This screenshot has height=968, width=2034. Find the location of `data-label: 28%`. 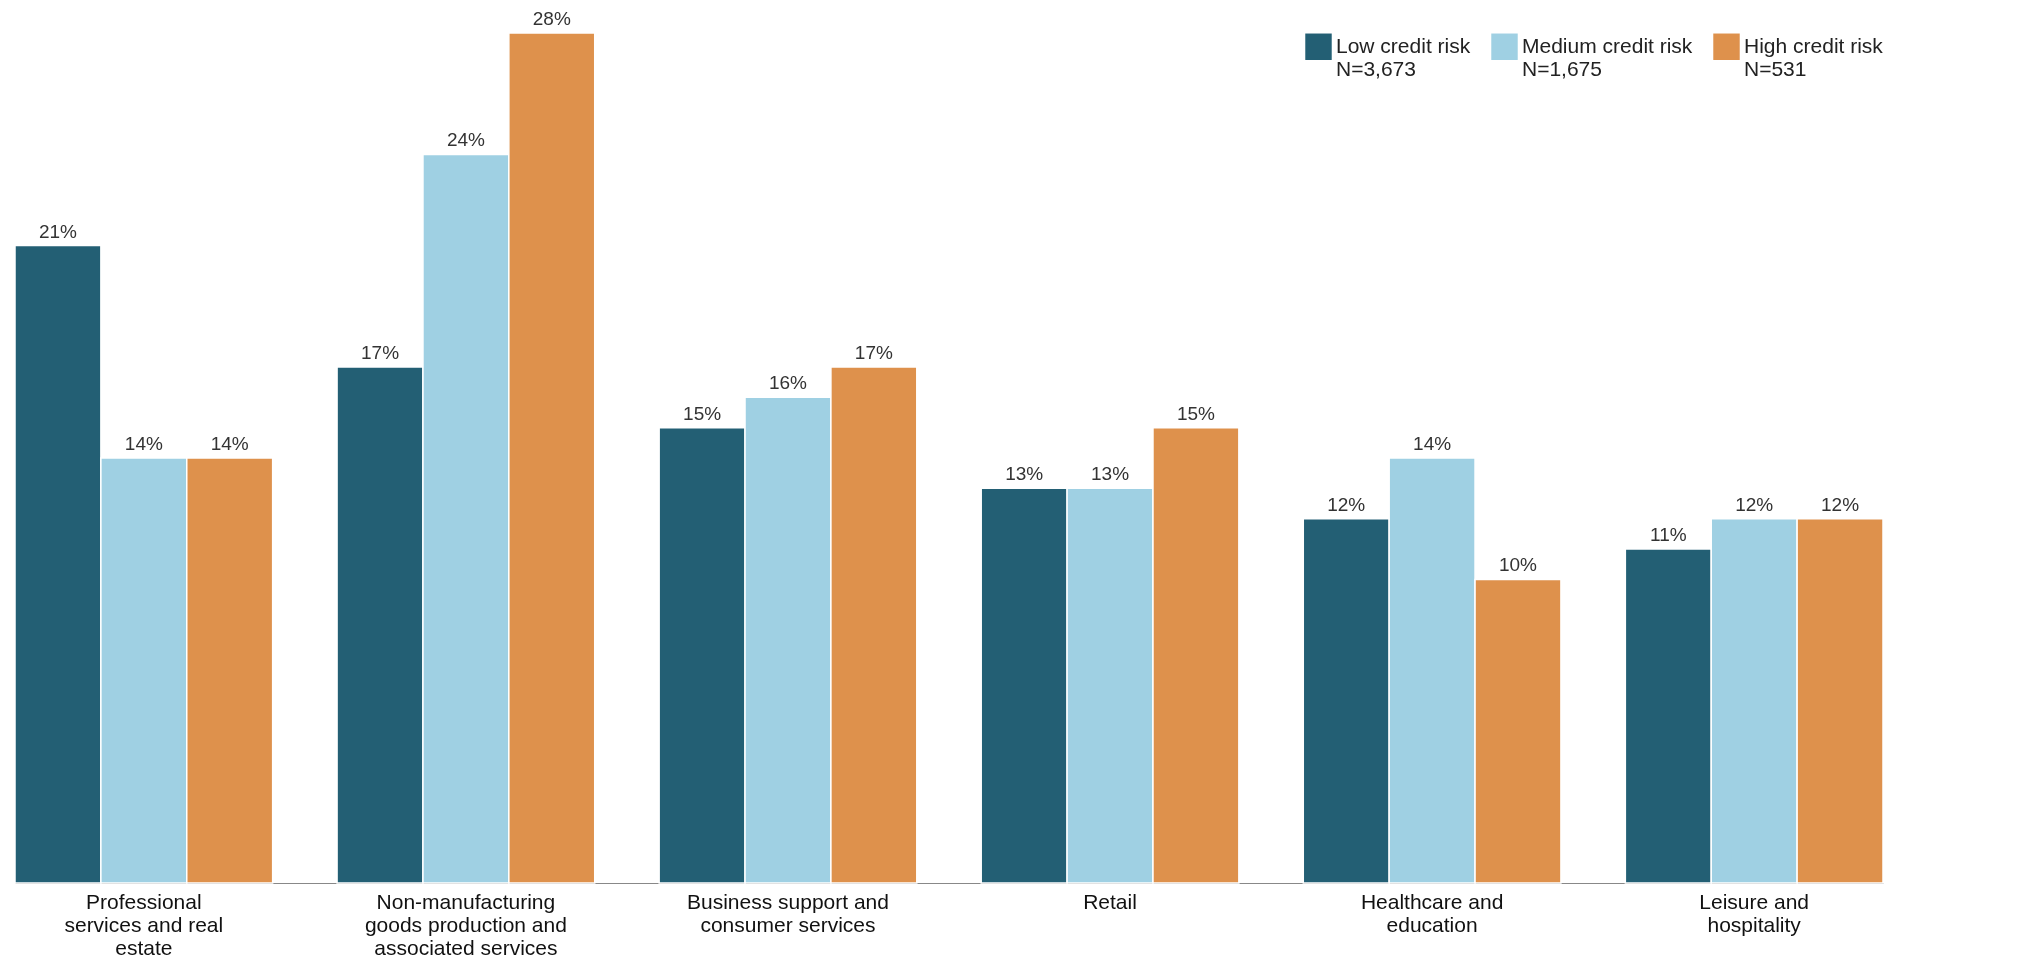

data-label: 28% is located at coordinates (551, 18).